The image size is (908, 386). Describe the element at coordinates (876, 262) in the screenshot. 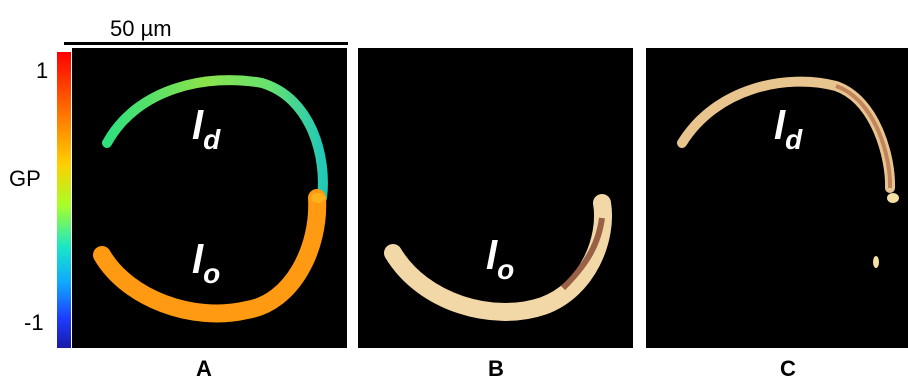

I see `fragment` at that location.